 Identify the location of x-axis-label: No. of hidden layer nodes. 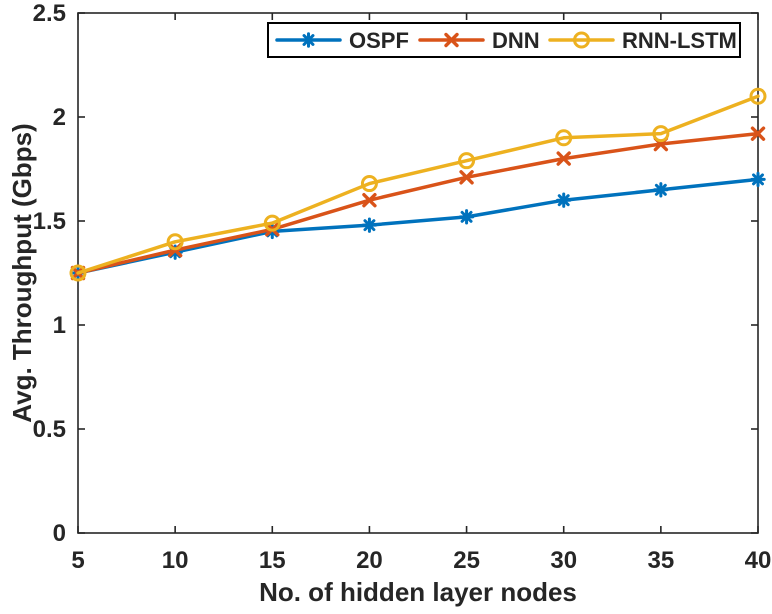
(418, 592).